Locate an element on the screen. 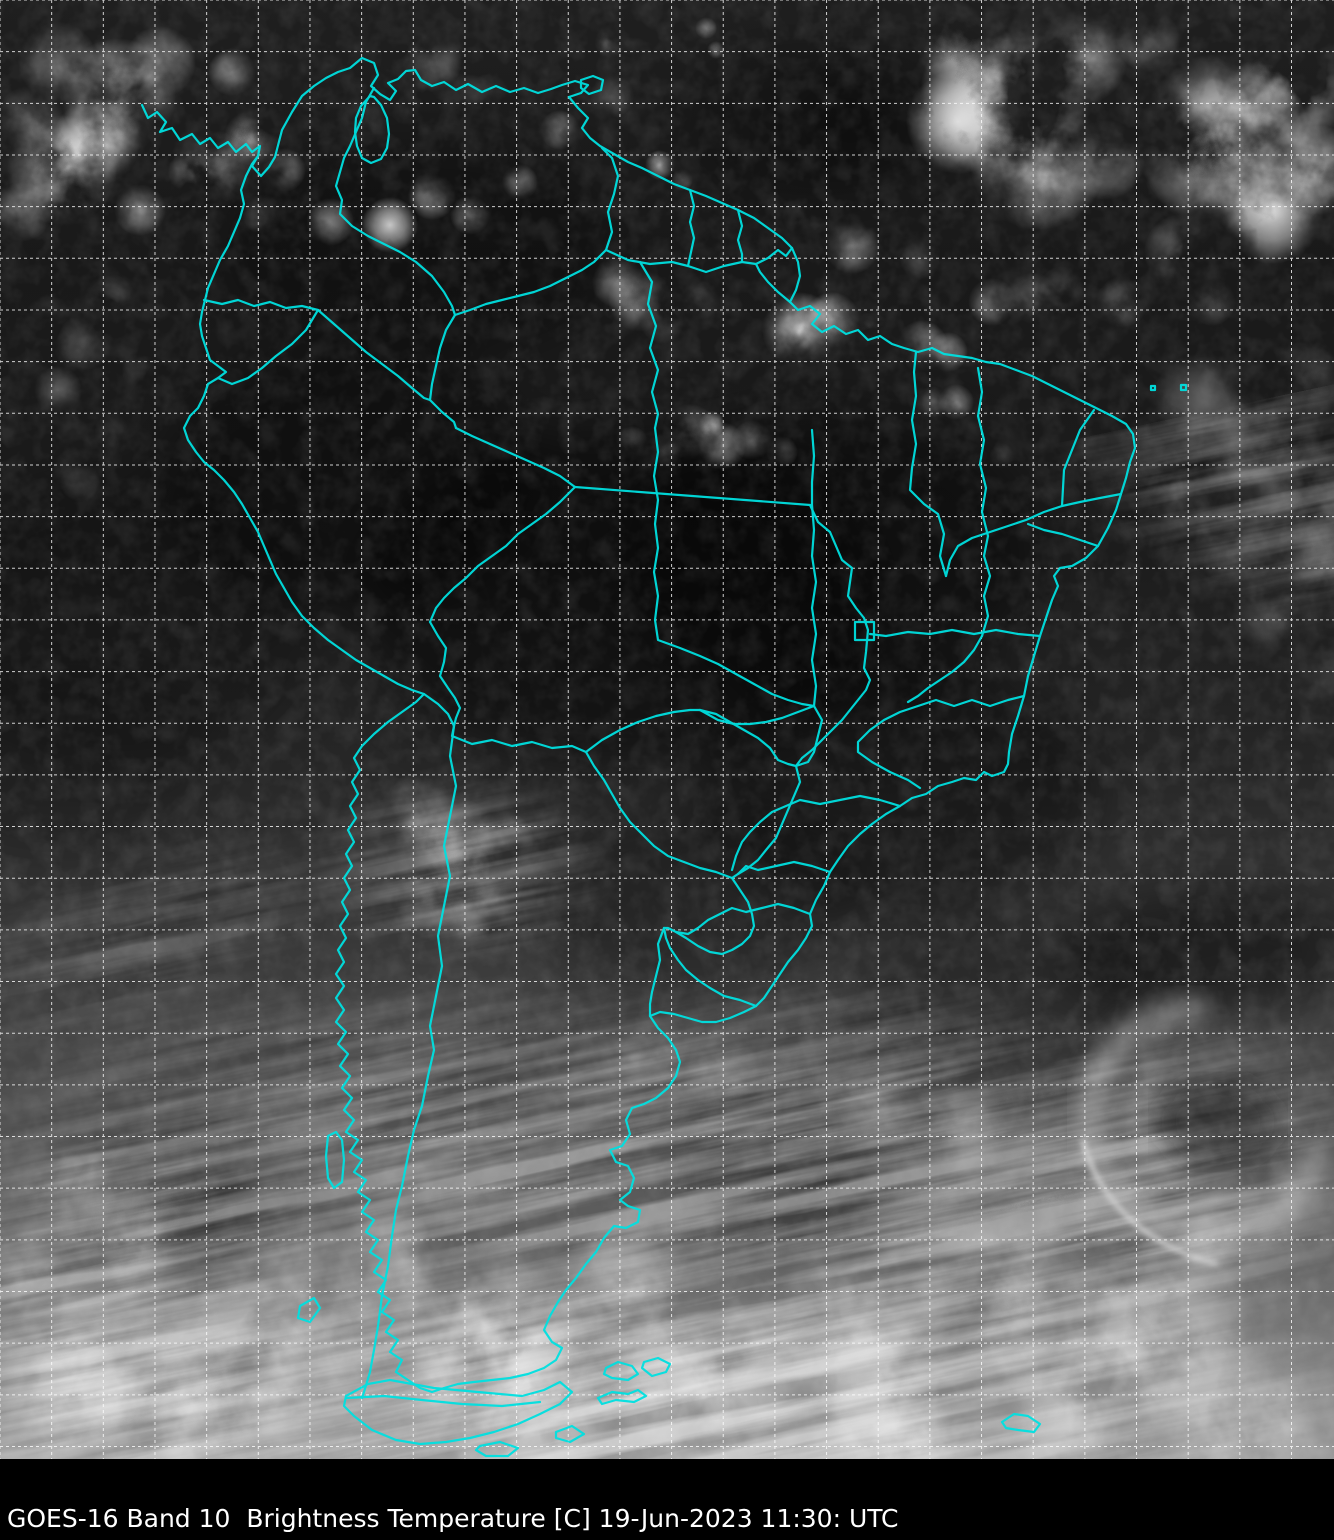 This screenshot has height=1540, width=1334. border-north-brazil is located at coordinates (699, 260).